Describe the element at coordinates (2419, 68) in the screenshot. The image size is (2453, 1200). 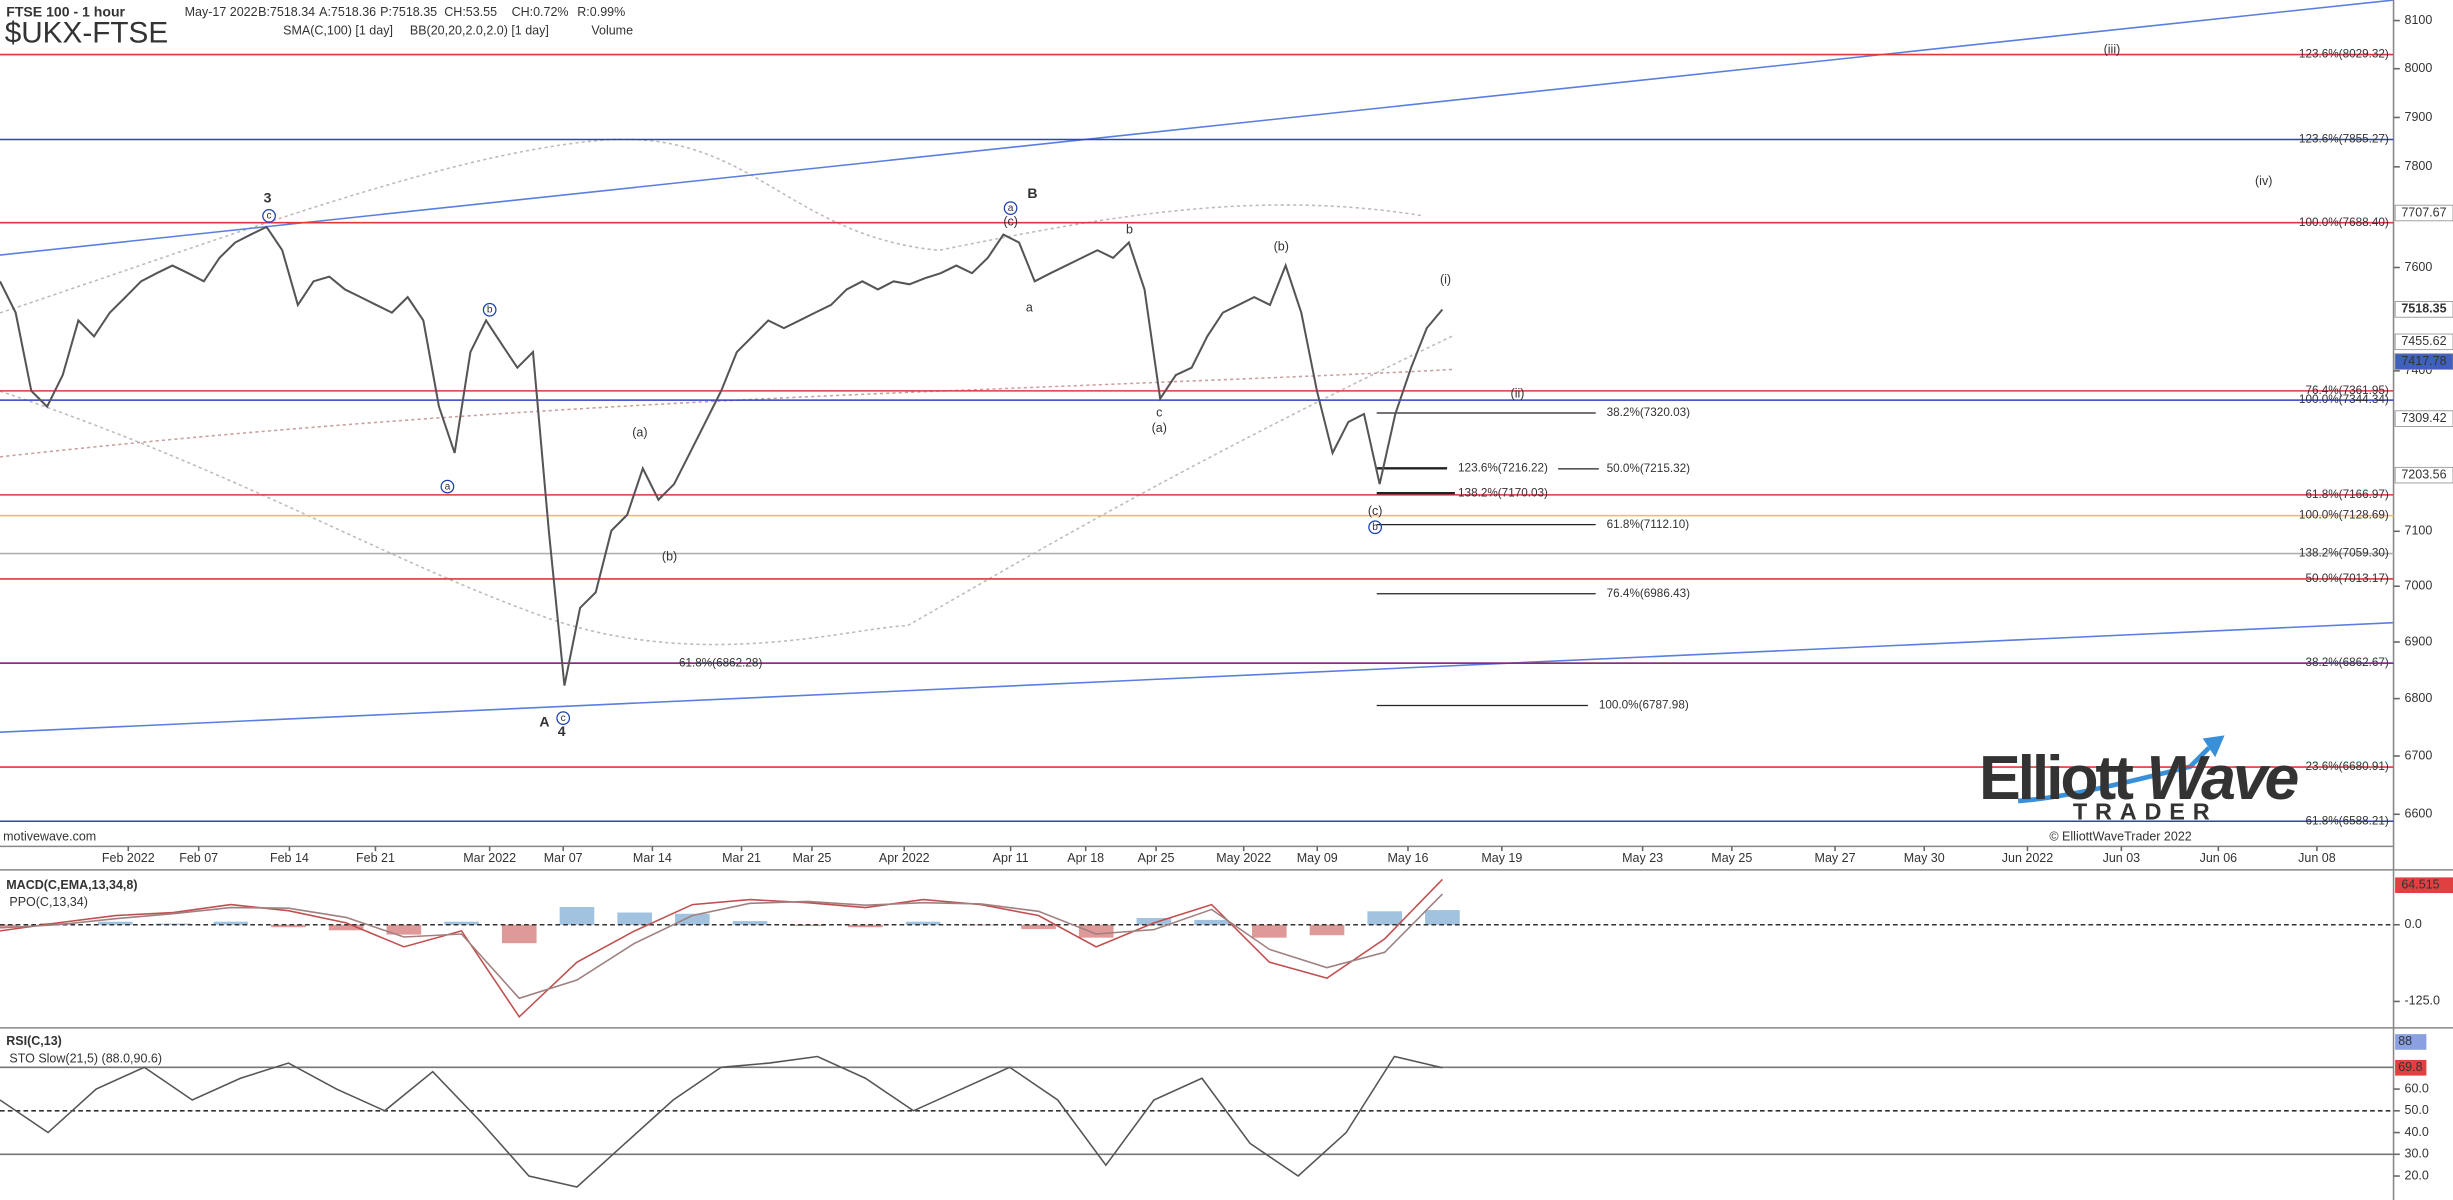
I see `y-tick-label: 8000` at that location.